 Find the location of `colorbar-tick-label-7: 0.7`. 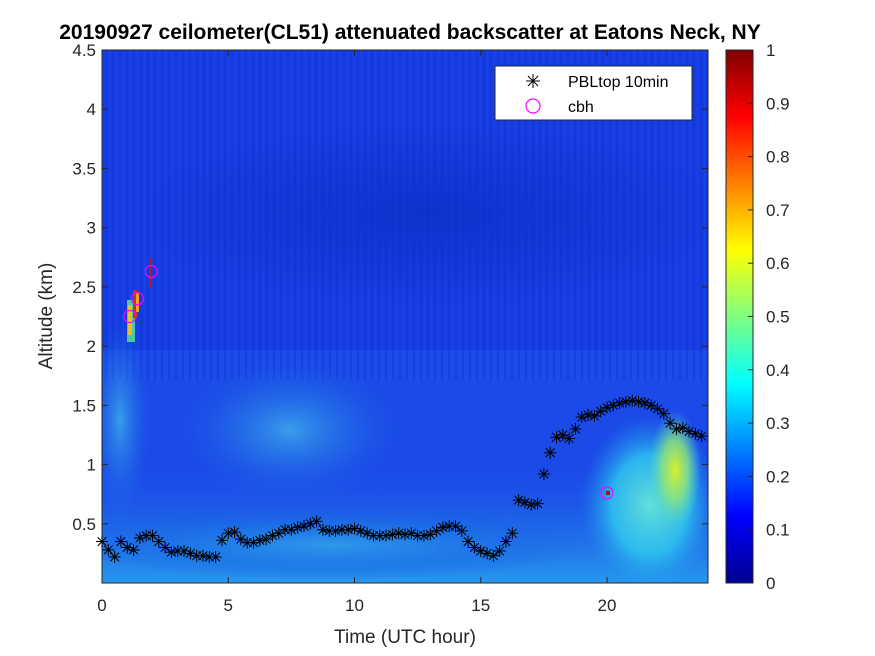

colorbar-tick-label-7: 0.7 is located at coordinates (778, 210).